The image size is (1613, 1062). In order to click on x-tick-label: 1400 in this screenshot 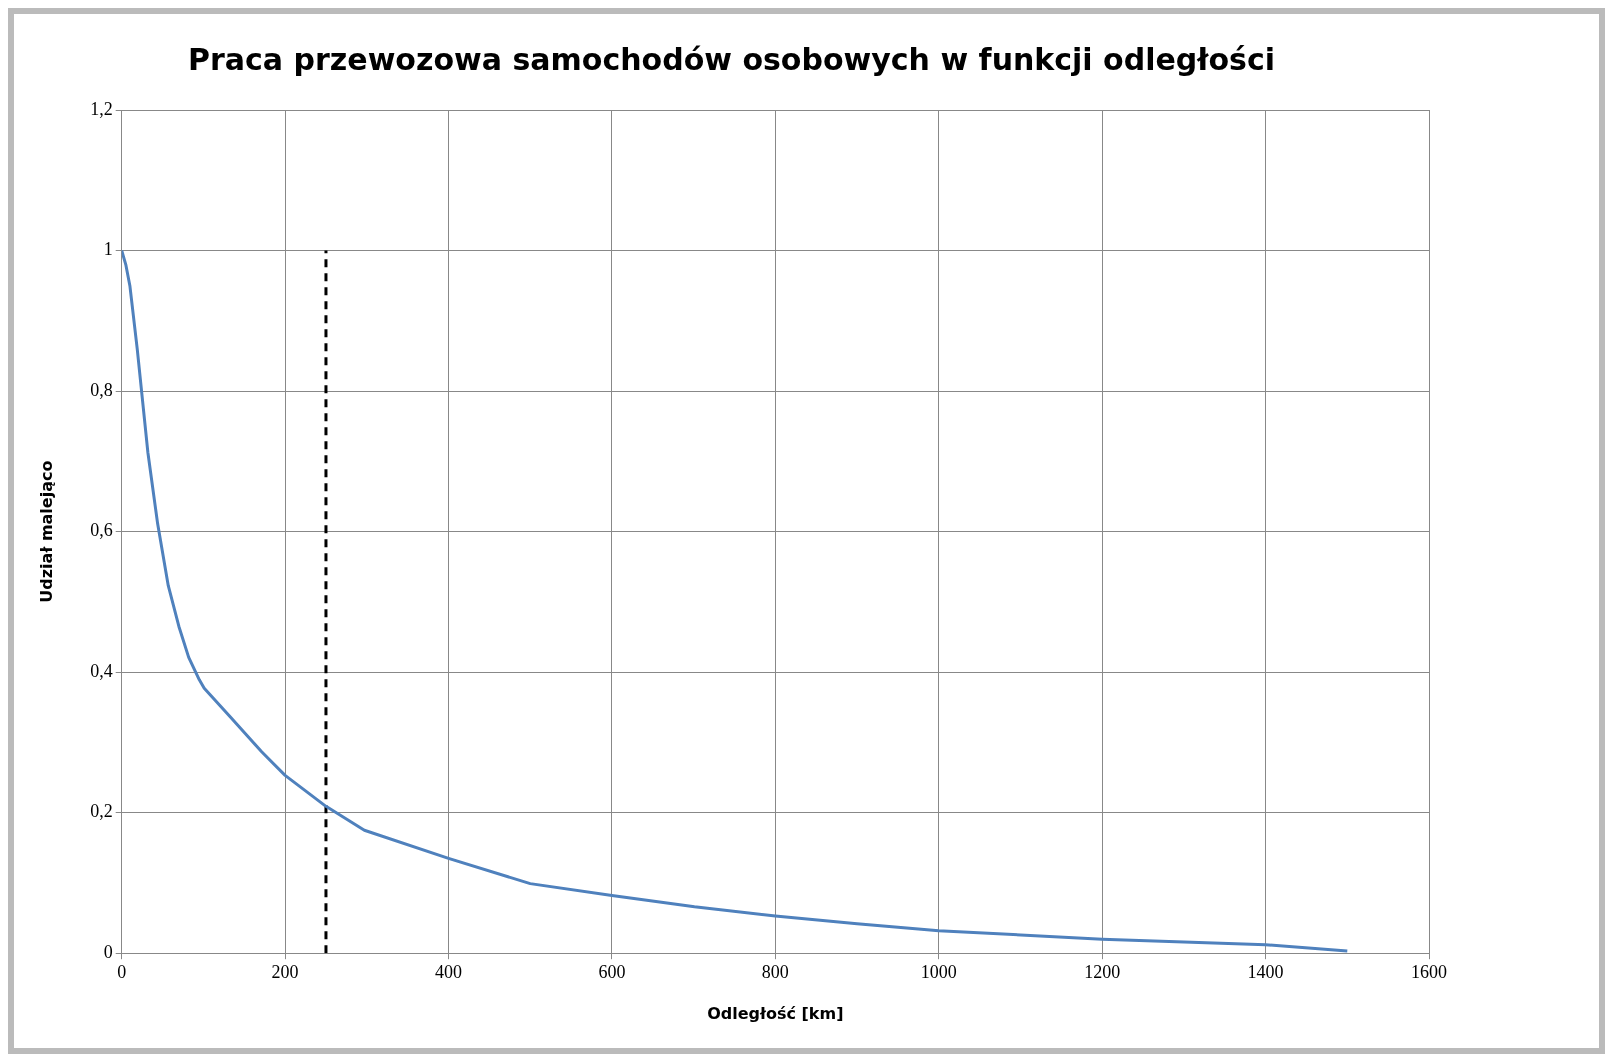, I will do `click(1265, 971)`.